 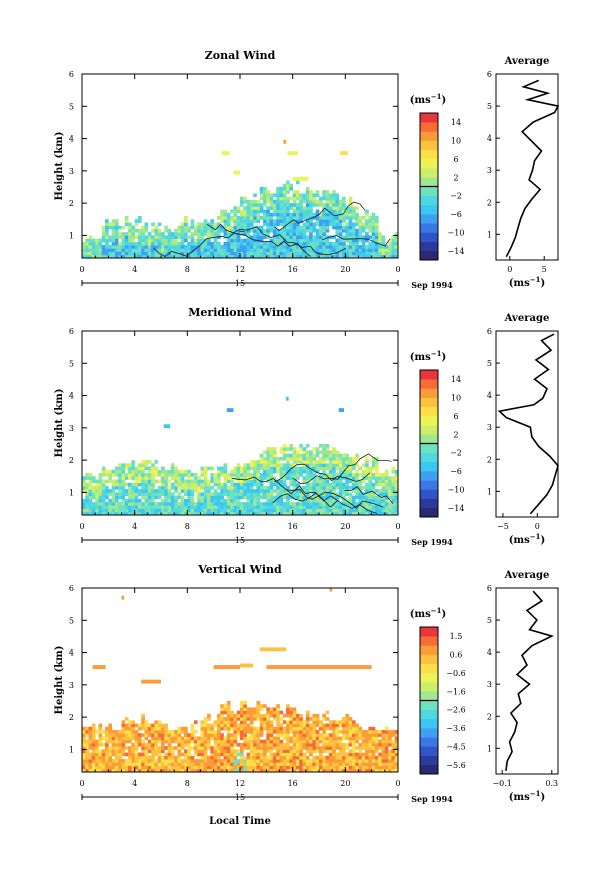 I want to click on contour-line, so click(x=369, y=495).